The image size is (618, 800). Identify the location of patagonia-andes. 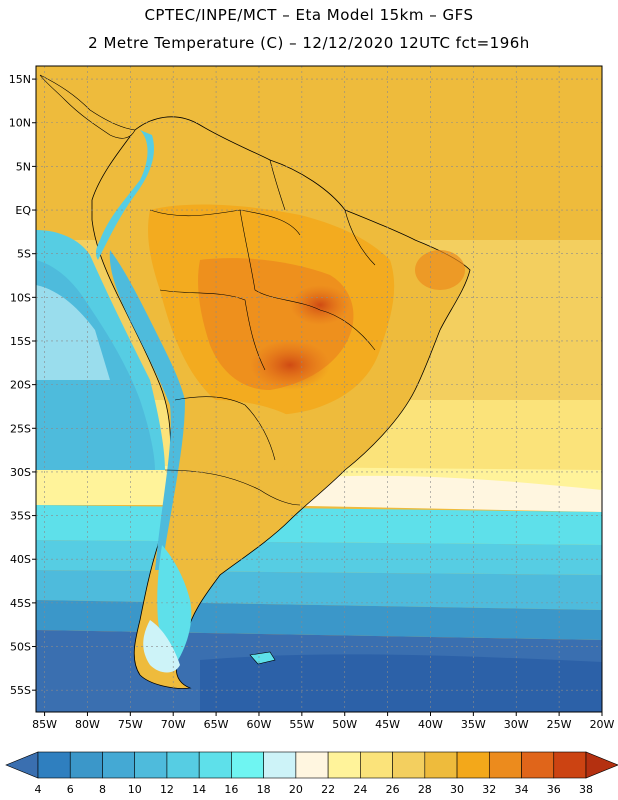
(174, 605).